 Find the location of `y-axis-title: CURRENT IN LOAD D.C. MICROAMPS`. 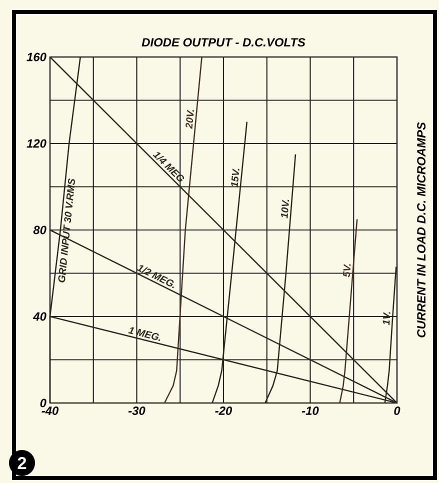

y-axis-title: CURRENT IN LOAD D.C. MICROAMPS is located at coordinates (421, 230).